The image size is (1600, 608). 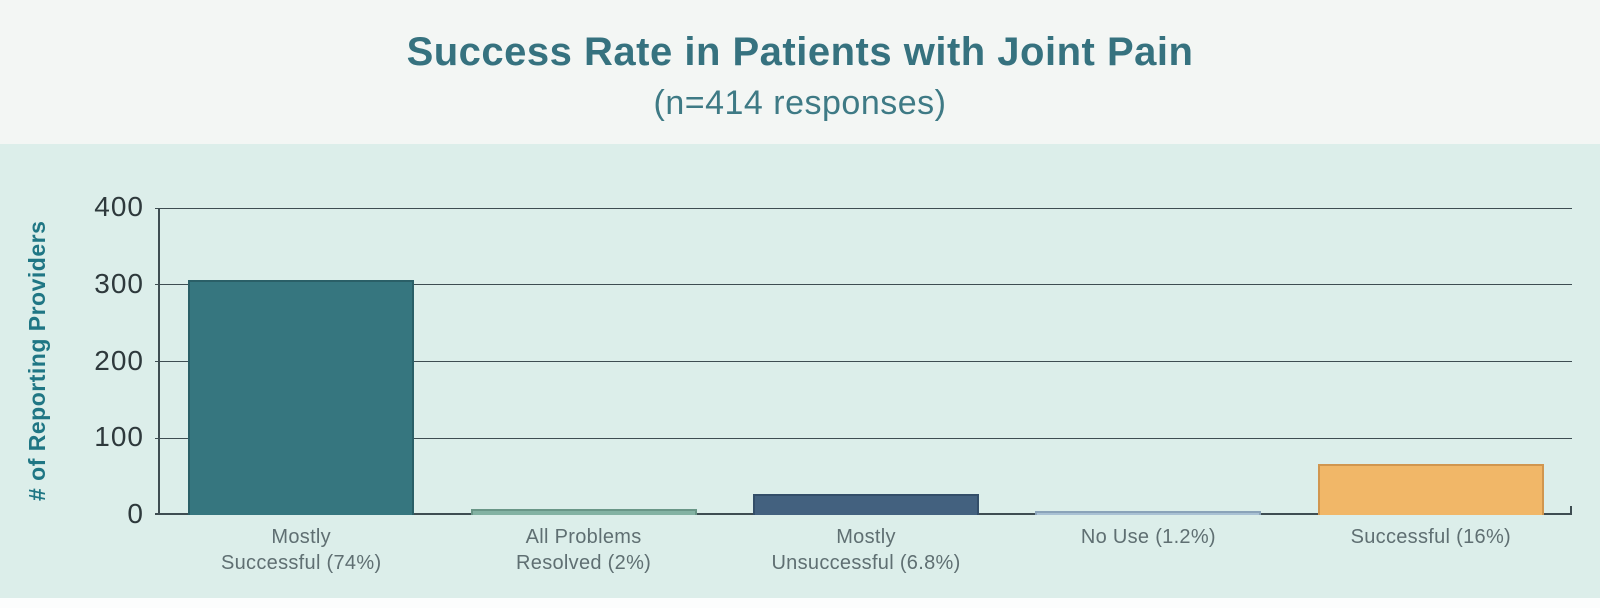 What do you see at coordinates (301, 550) in the screenshot?
I see `x-category-label: Mostly Successful (74%)` at bounding box center [301, 550].